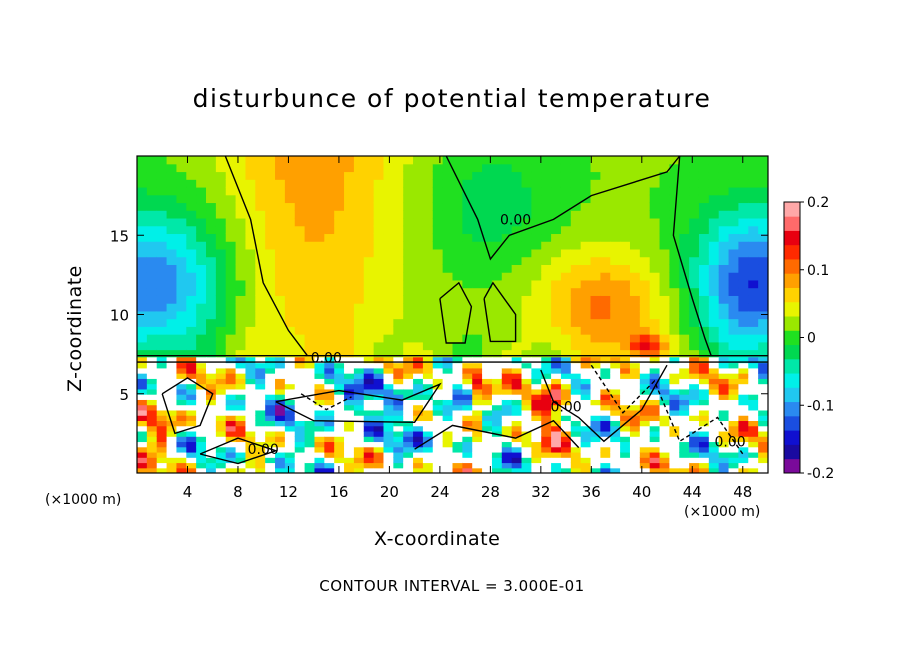 This screenshot has width=904, height=654. Describe the element at coordinates (792, 295) in the screenshot. I see `colorbar-swatch` at that location.